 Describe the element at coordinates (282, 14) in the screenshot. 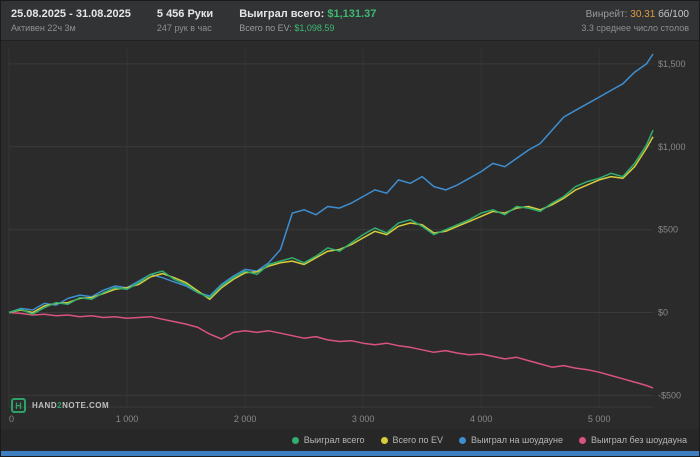

I see `won-total-label: Выиграл всего:` at that location.